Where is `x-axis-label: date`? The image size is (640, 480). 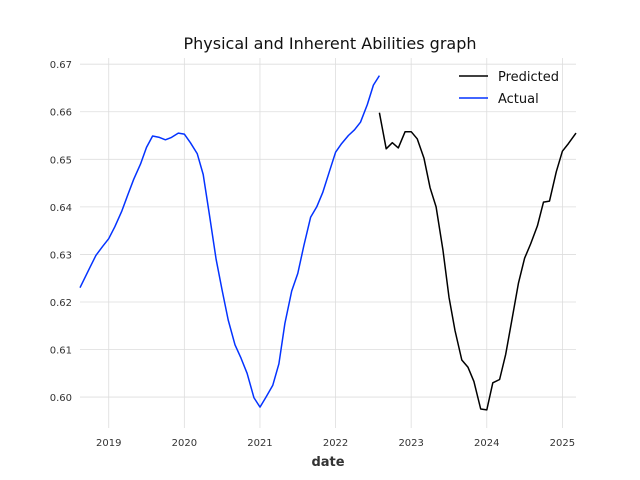 x-axis-label: date is located at coordinates (327, 462).